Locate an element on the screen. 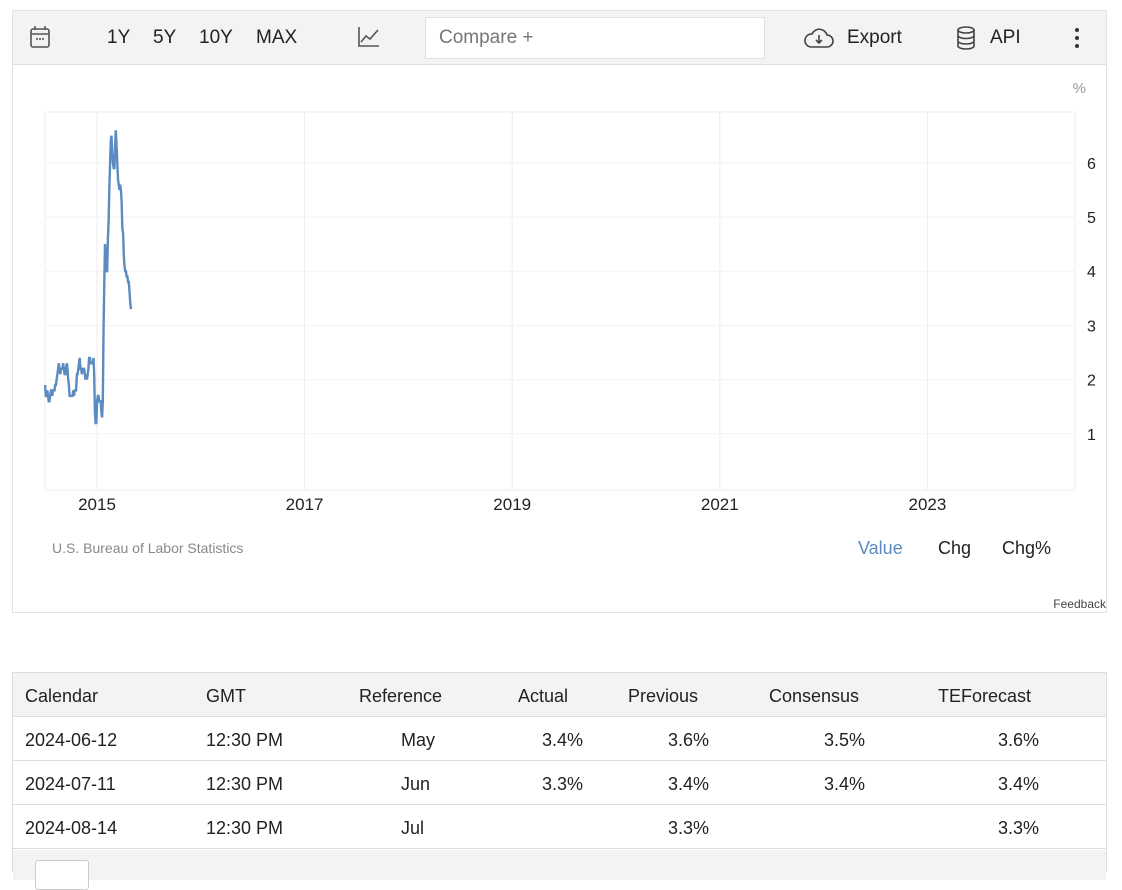  column-header: GMT is located at coordinates (226, 696).